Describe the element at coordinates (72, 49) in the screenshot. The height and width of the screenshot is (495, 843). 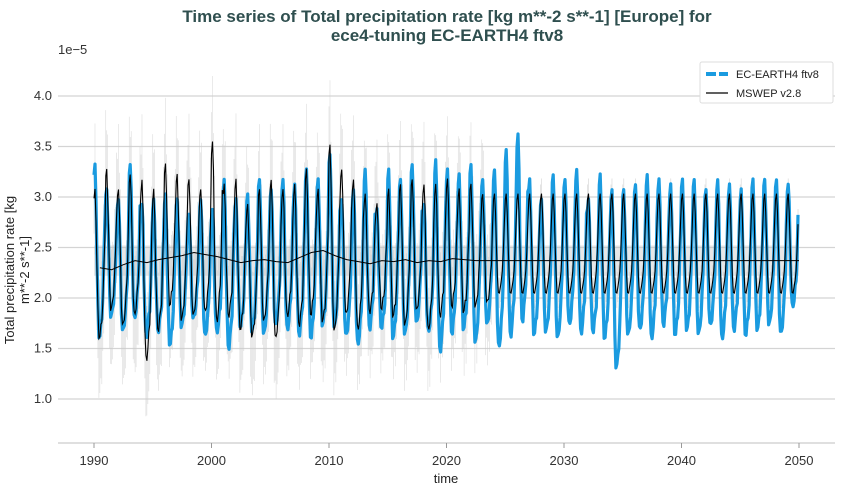
I see `y-multiplier-label: 1e−5` at that location.